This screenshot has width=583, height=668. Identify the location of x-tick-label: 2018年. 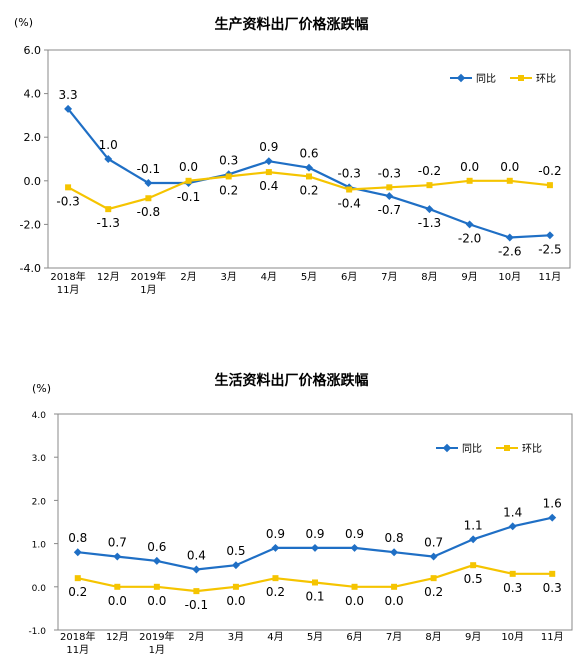
(77, 636).